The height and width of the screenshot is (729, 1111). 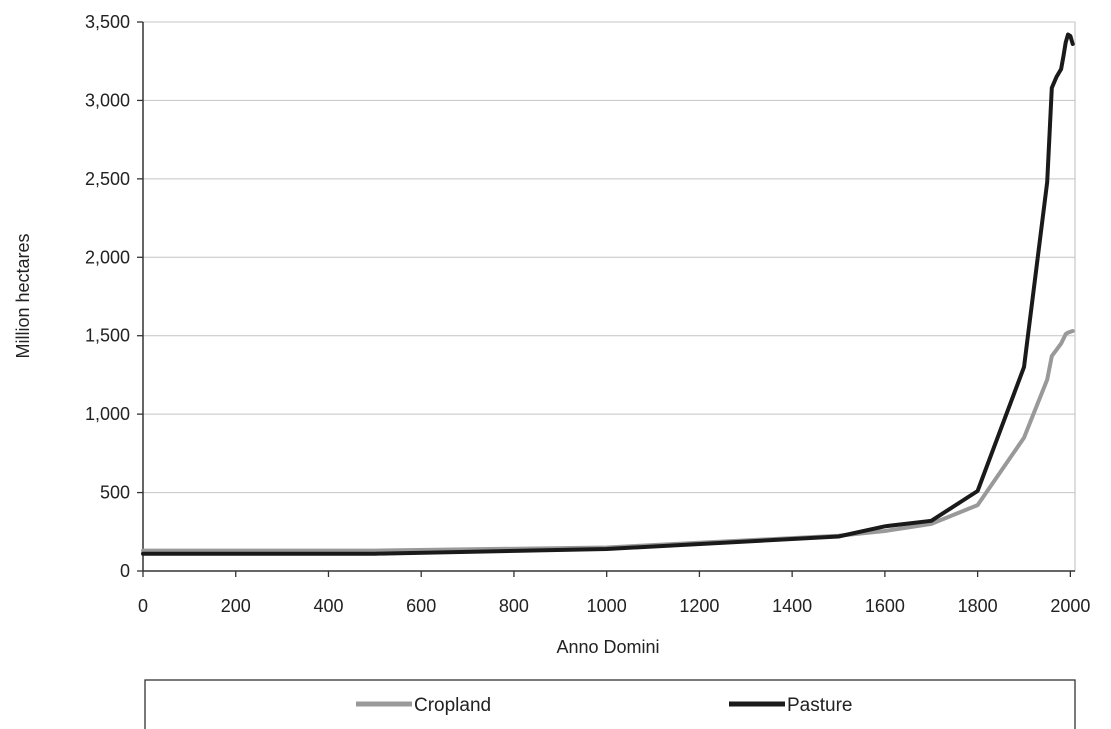 I want to click on legend: Cropland Pasture, so click(x=610, y=704).